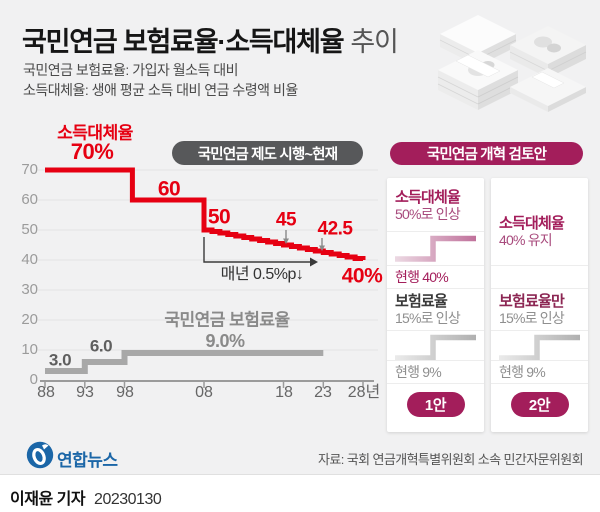  What do you see at coordinates (160, 90) in the screenshot?
I see `subtitle-line-2: 소득대체율: 생애 평균 소득 대비 연금 수령액 비율` at bounding box center [160, 90].